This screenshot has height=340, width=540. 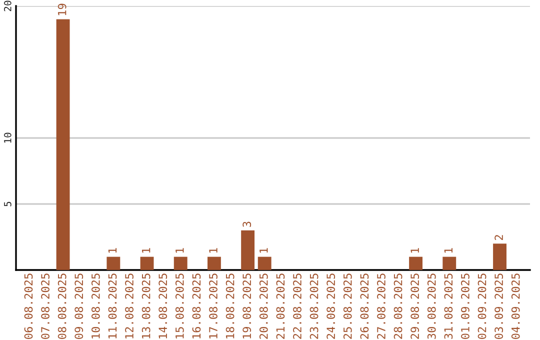 What do you see at coordinates (146, 306) in the screenshot?
I see `x-tick-label: 13.08.2025` at bounding box center [146, 306].